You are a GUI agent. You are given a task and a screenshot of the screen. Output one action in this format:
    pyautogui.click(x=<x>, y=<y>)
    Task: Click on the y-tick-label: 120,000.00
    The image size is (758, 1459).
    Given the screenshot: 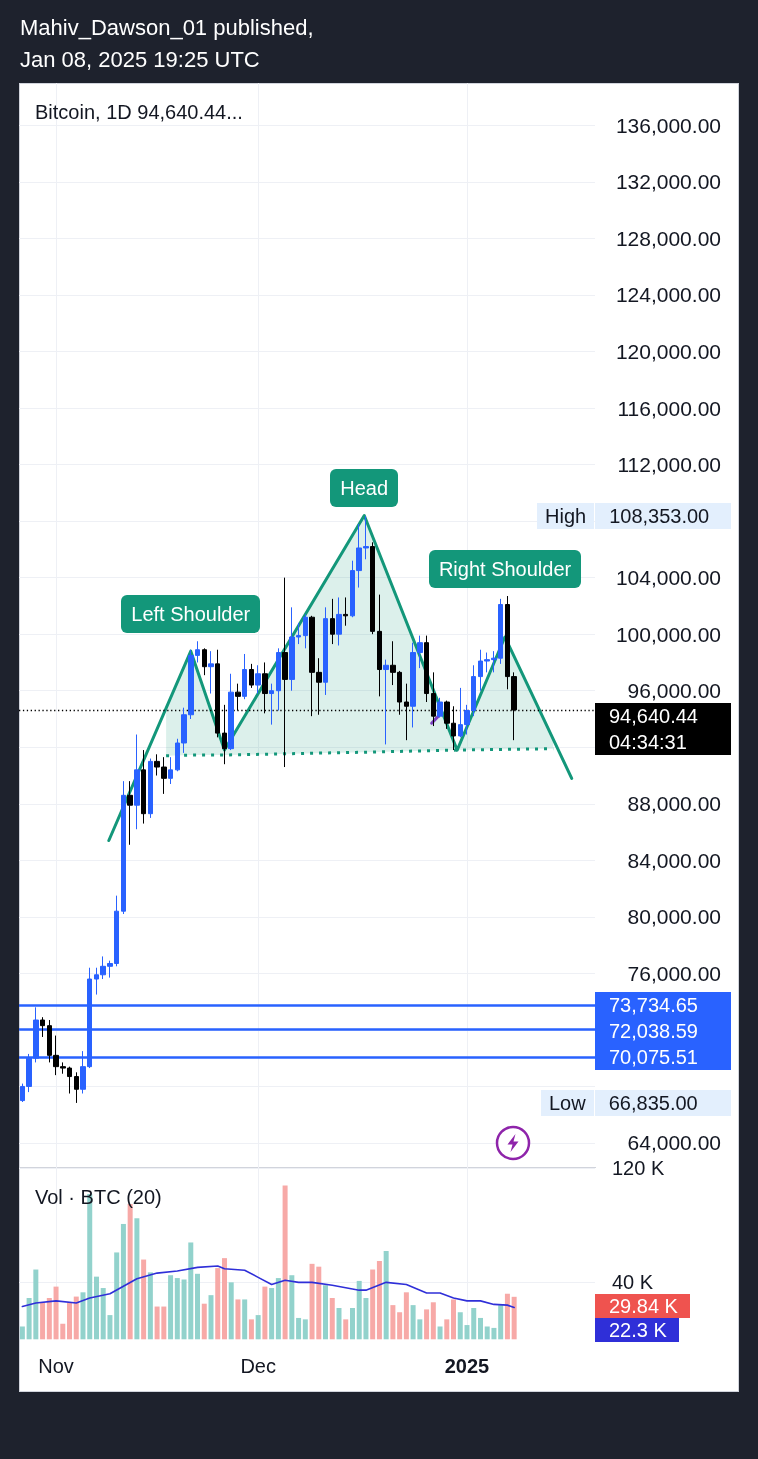 What is the action you would take?
    pyautogui.click(x=668, y=352)
    